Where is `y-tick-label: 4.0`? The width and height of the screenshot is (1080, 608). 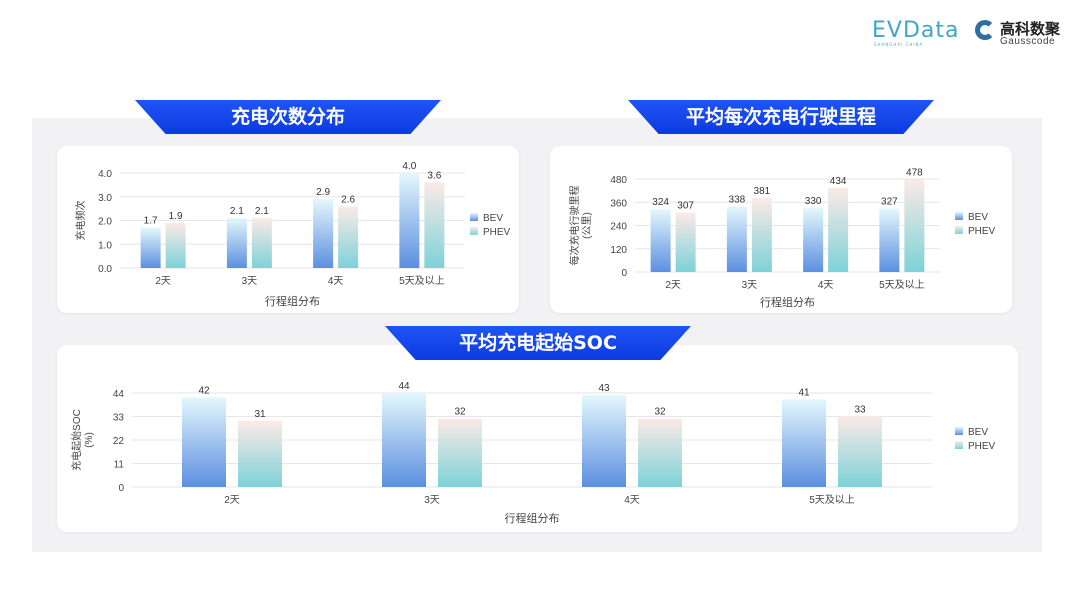 y-tick-label: 4.0 is located at coordinates (105, 174).